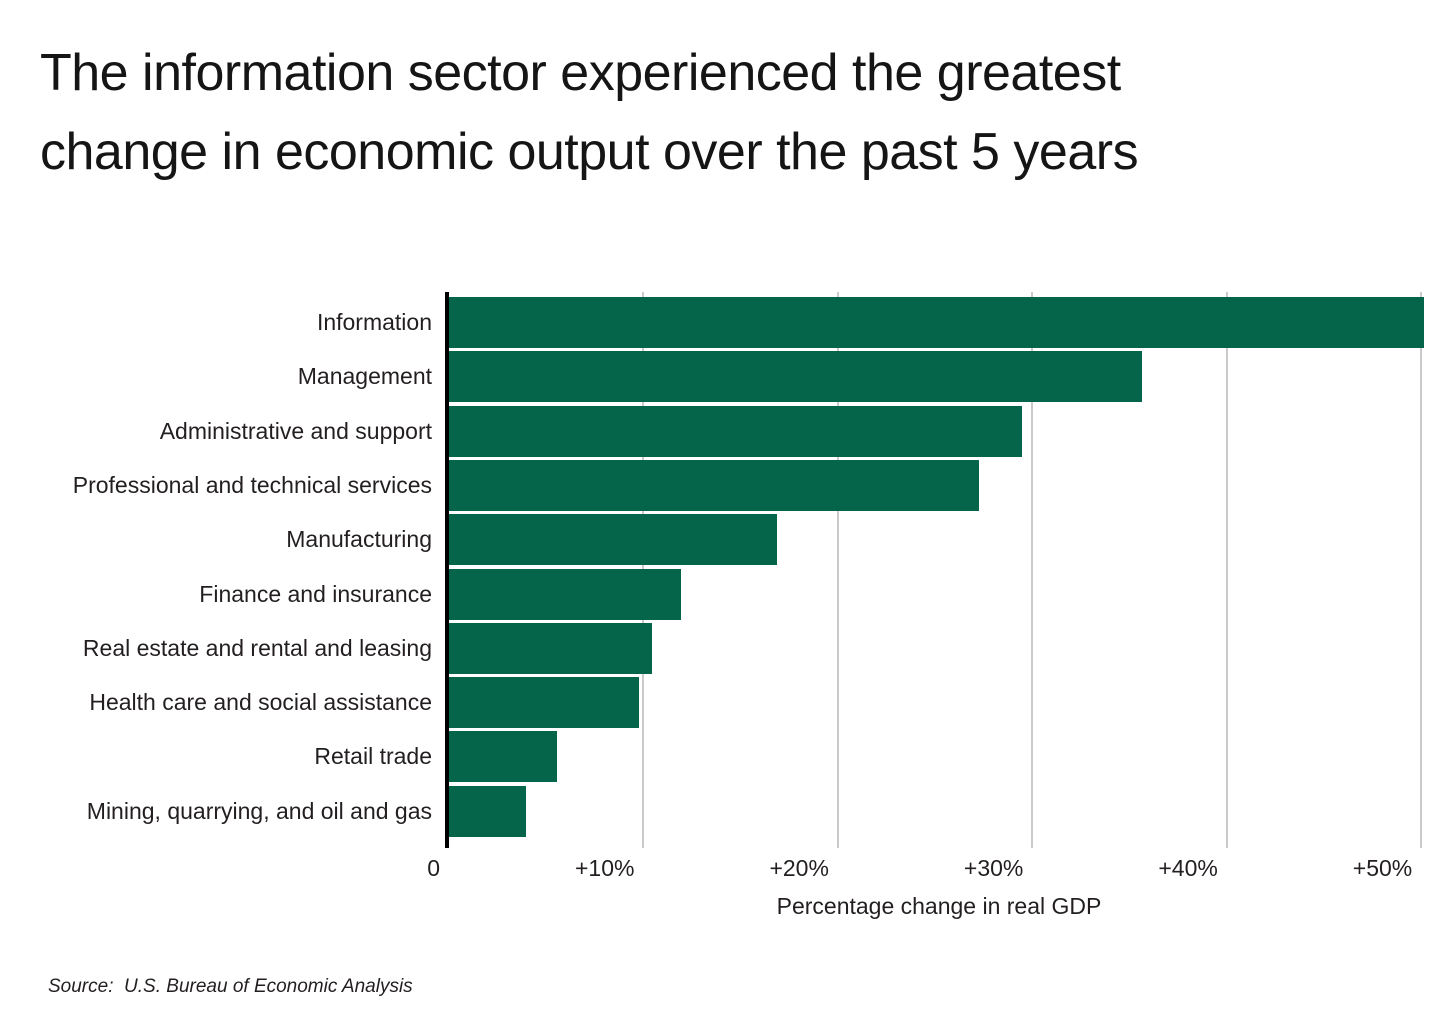 The height and width of the screenshot is (1012, 1450). I want to click on category-label: Manufacturing, so click(359, 539).